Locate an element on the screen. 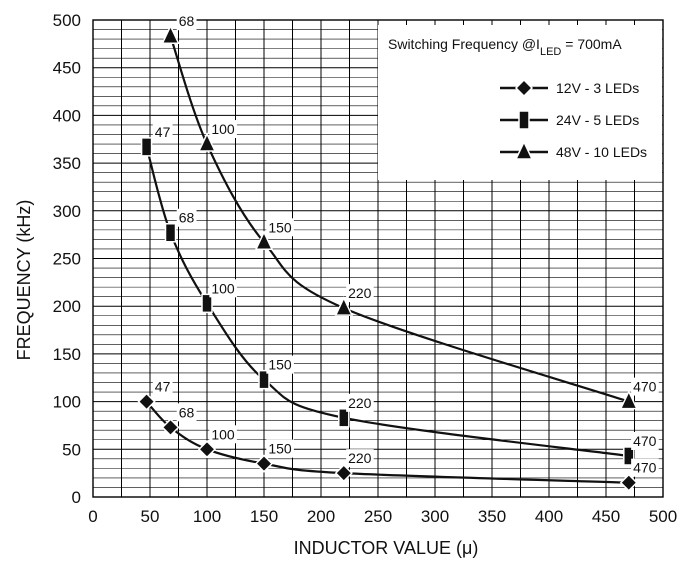 This screenshot has width=688, height=561. legend-label: 24V - 5 LEDs is located at coordinates (597, 120).